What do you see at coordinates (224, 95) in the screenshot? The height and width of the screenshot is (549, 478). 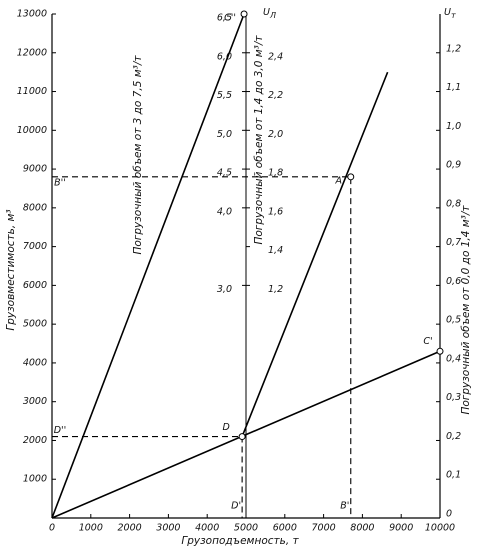 I see `inner-tick-label: 5,5` at bounding box center [224, 95].